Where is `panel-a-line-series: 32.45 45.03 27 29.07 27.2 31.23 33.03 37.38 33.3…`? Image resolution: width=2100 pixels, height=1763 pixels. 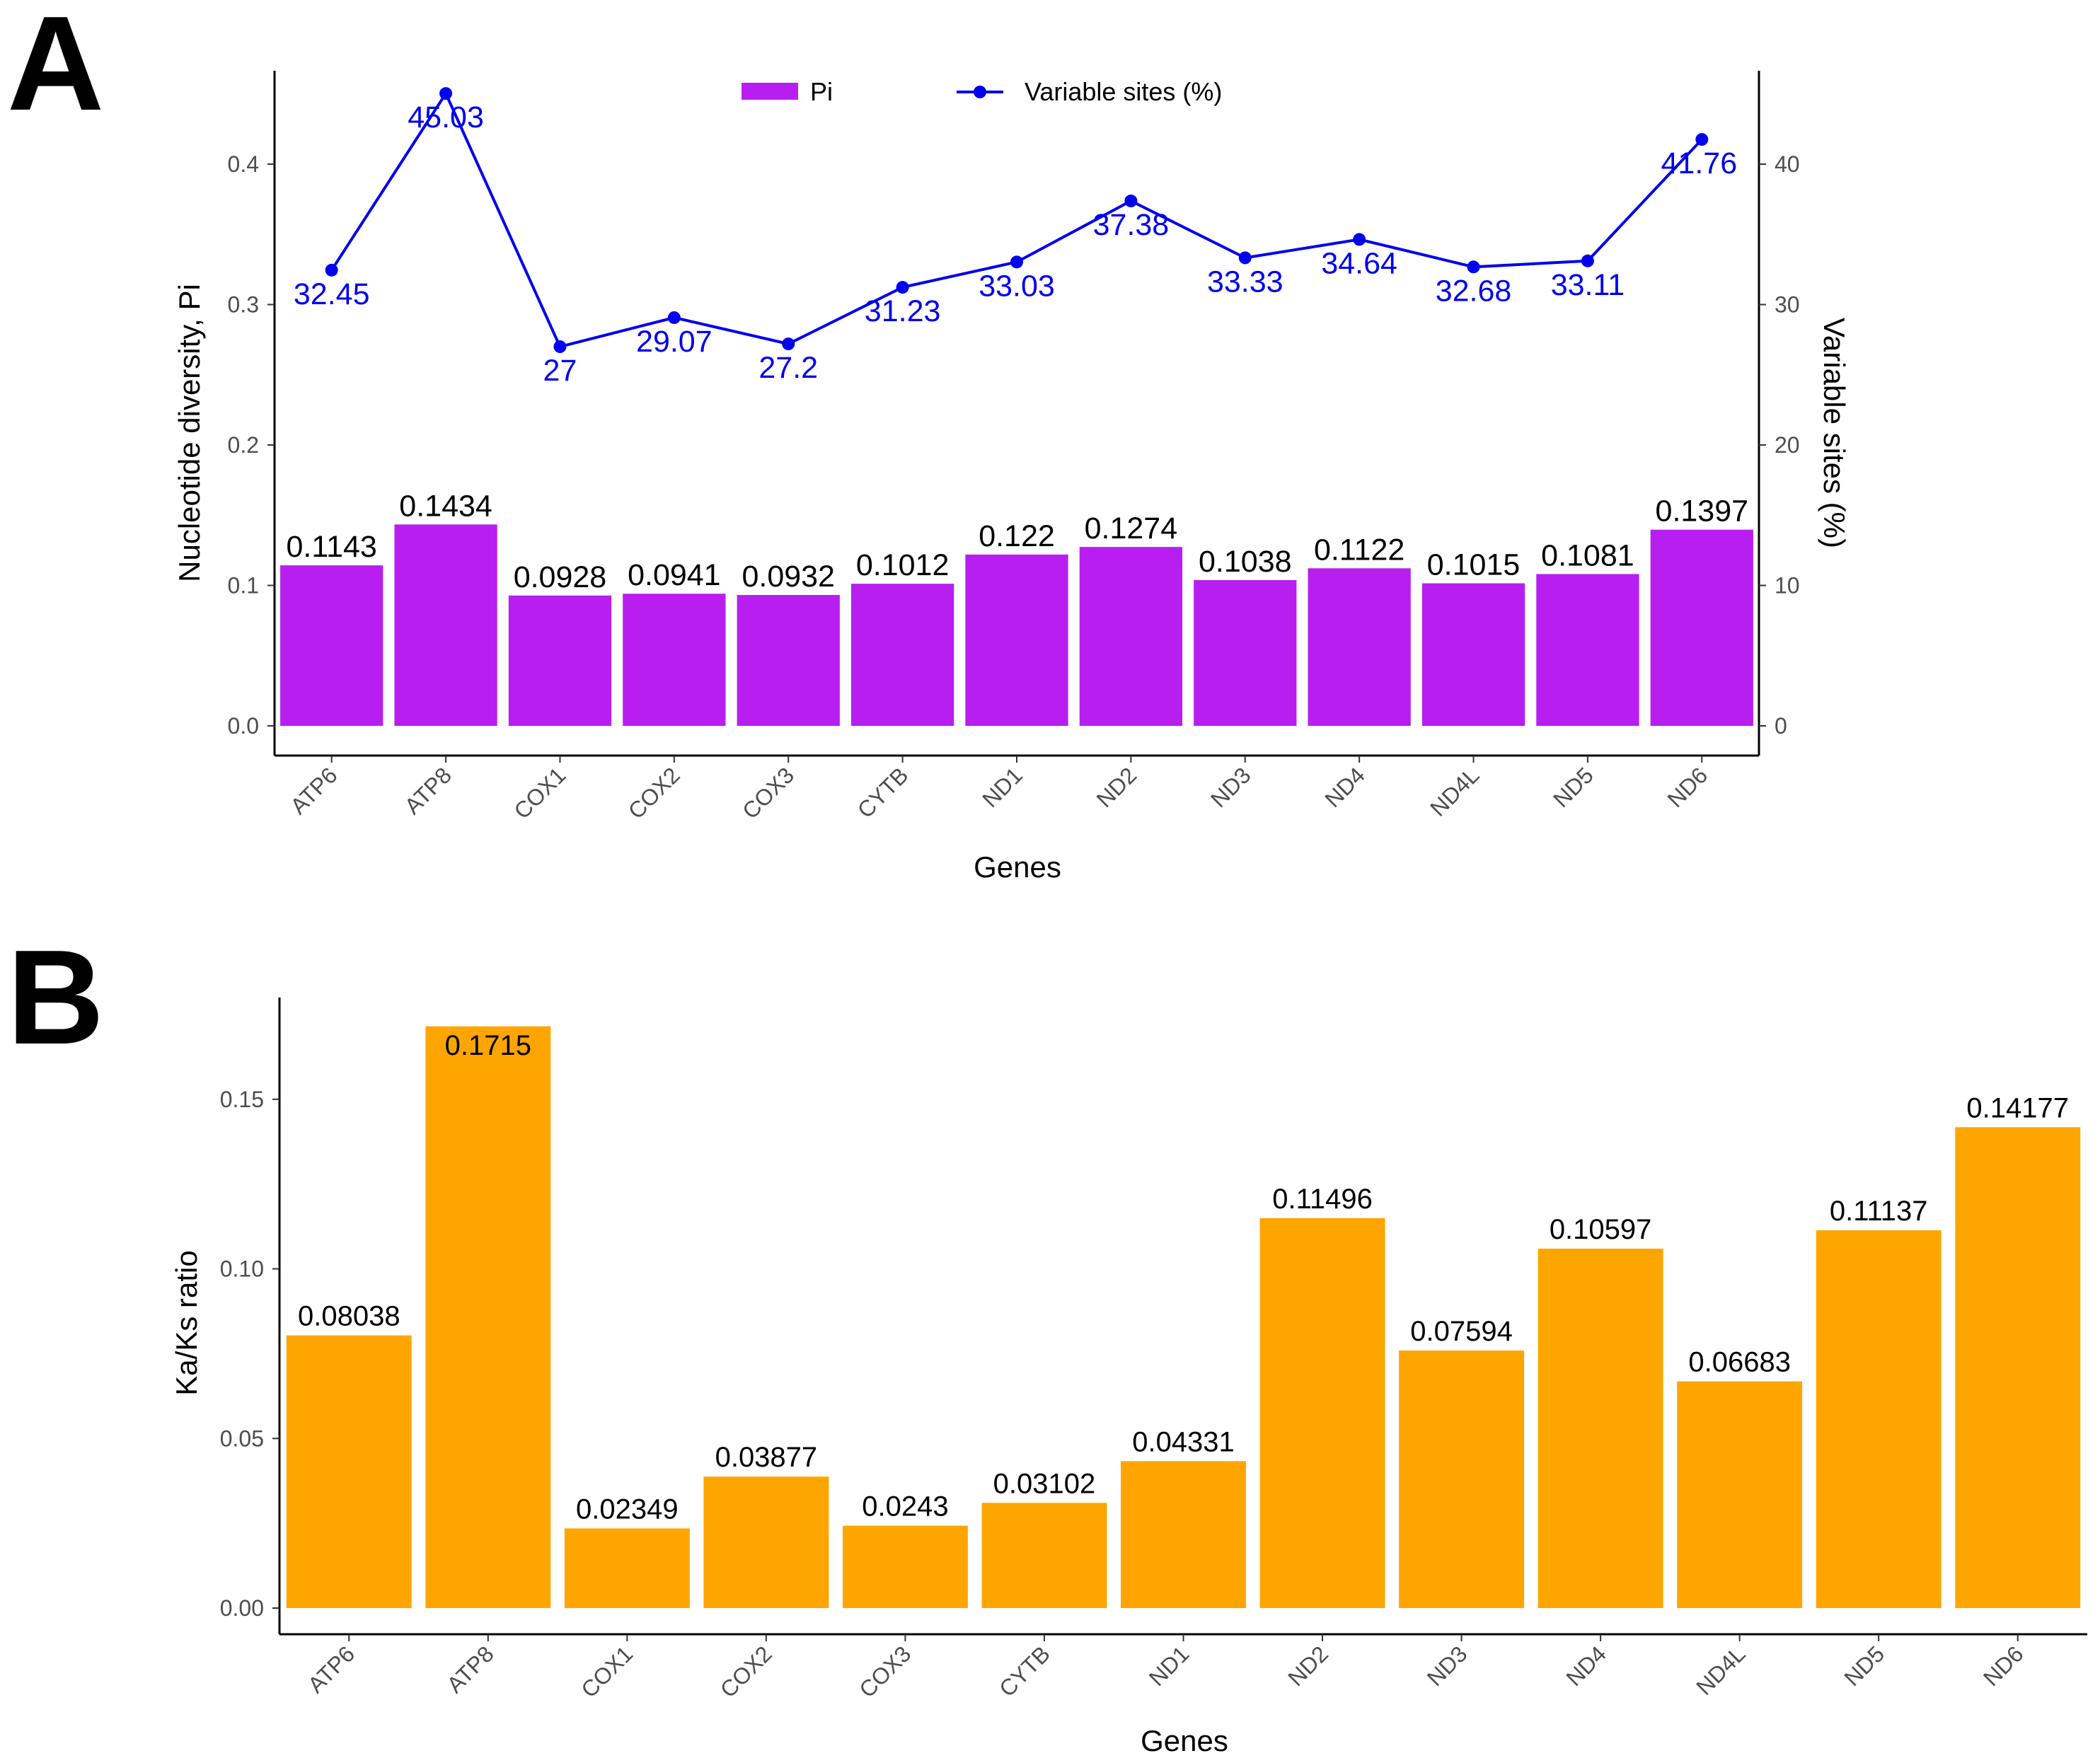
panel-a-line-series: 32.45 45.03 27 29.07 27.2 31.23 33.03 37.38 33.3… is located at coordinates (1015, 237).